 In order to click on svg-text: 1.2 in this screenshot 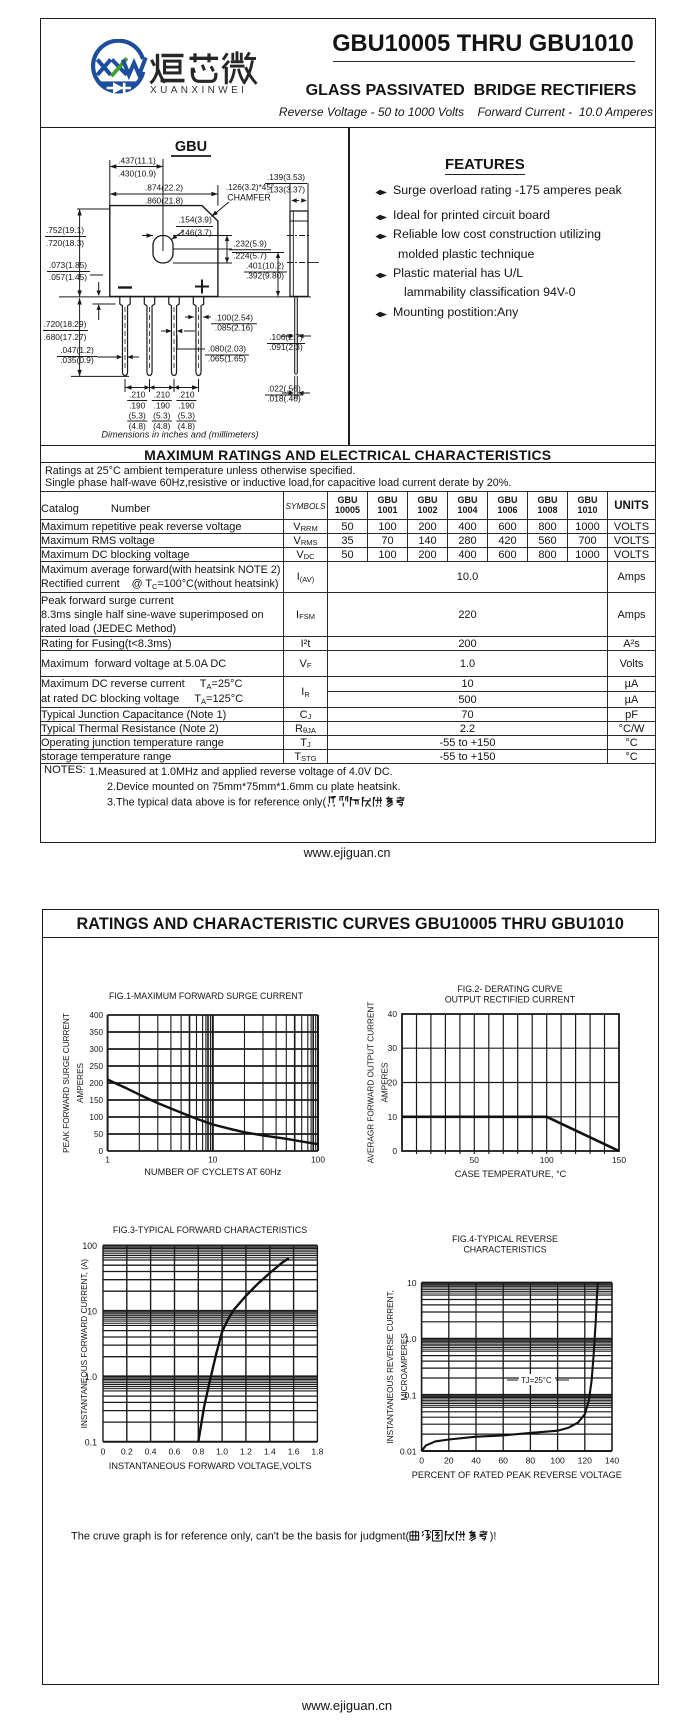, I will do `click(246, 1452)`.